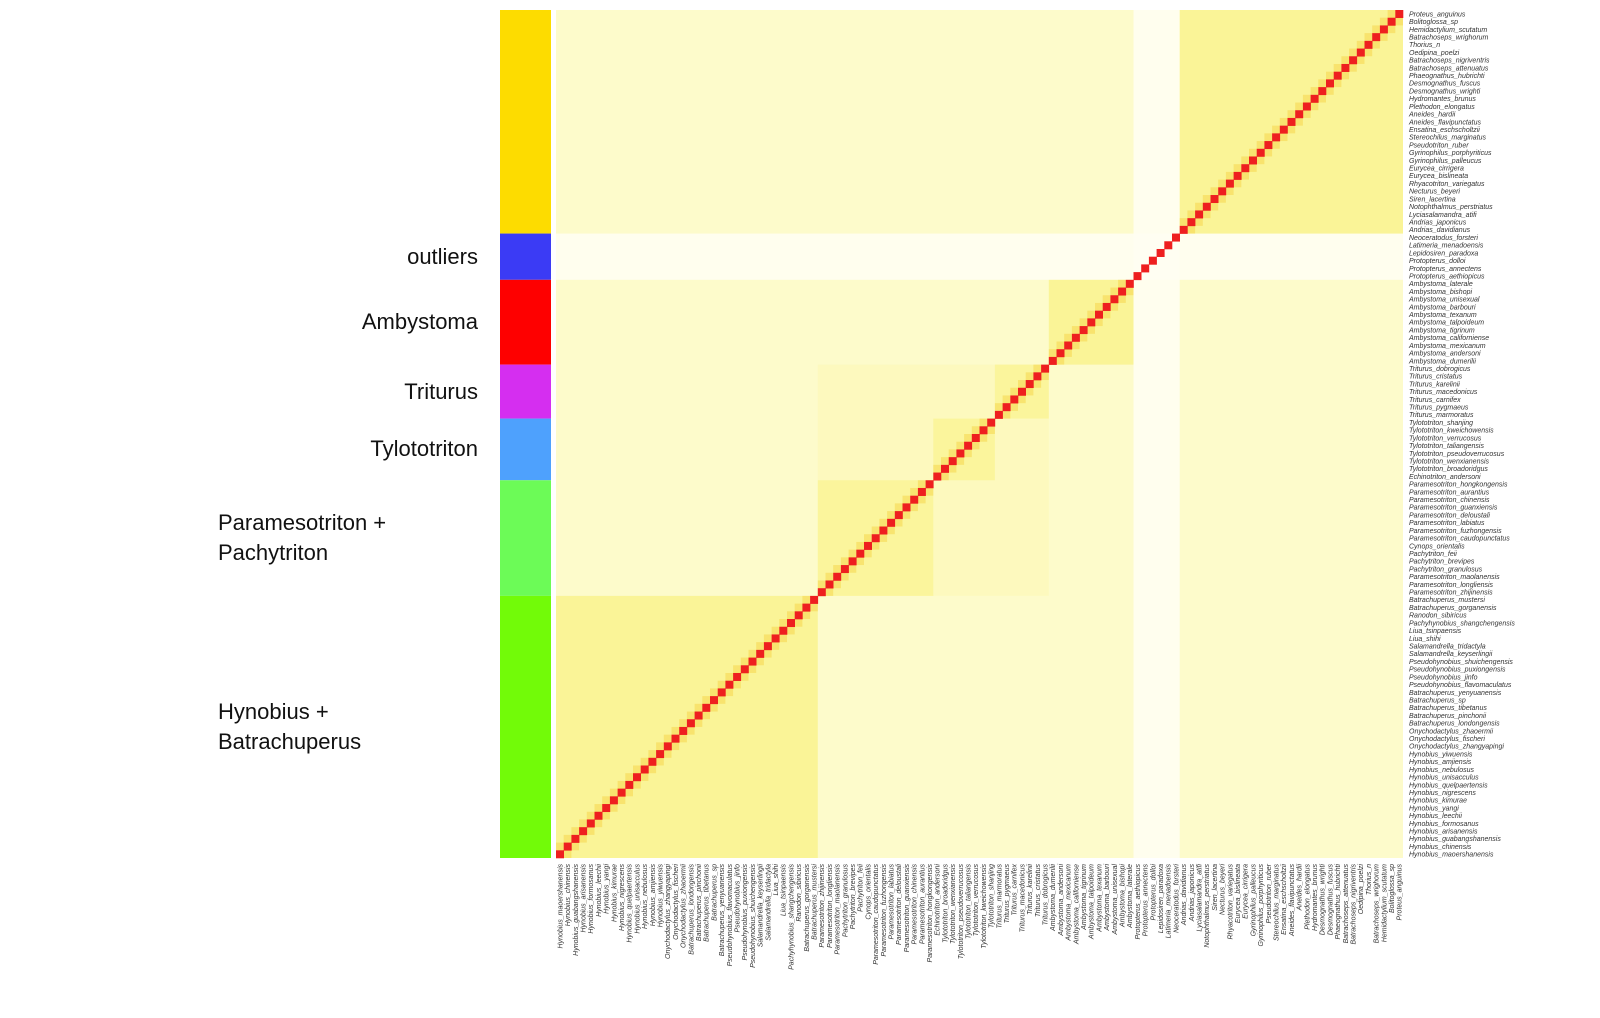  Describe the element at coordinates (737, 898) in the screenshot. I see `column-label: Pseudohynobius_jinfo` at that location.